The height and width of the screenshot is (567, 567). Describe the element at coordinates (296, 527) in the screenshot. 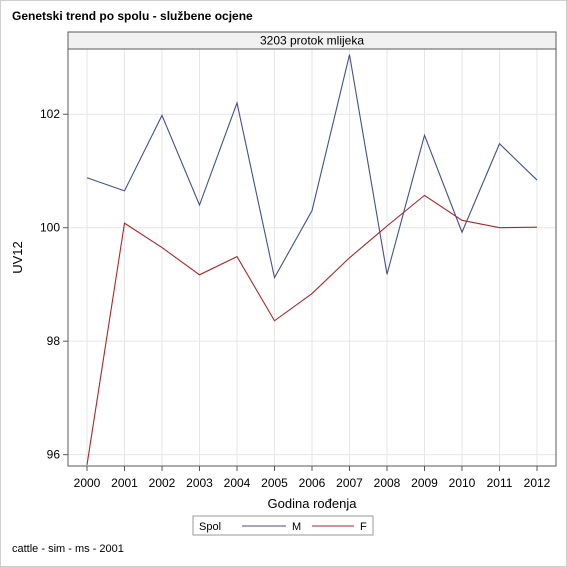

I see `legend-label-m: M` at that location.